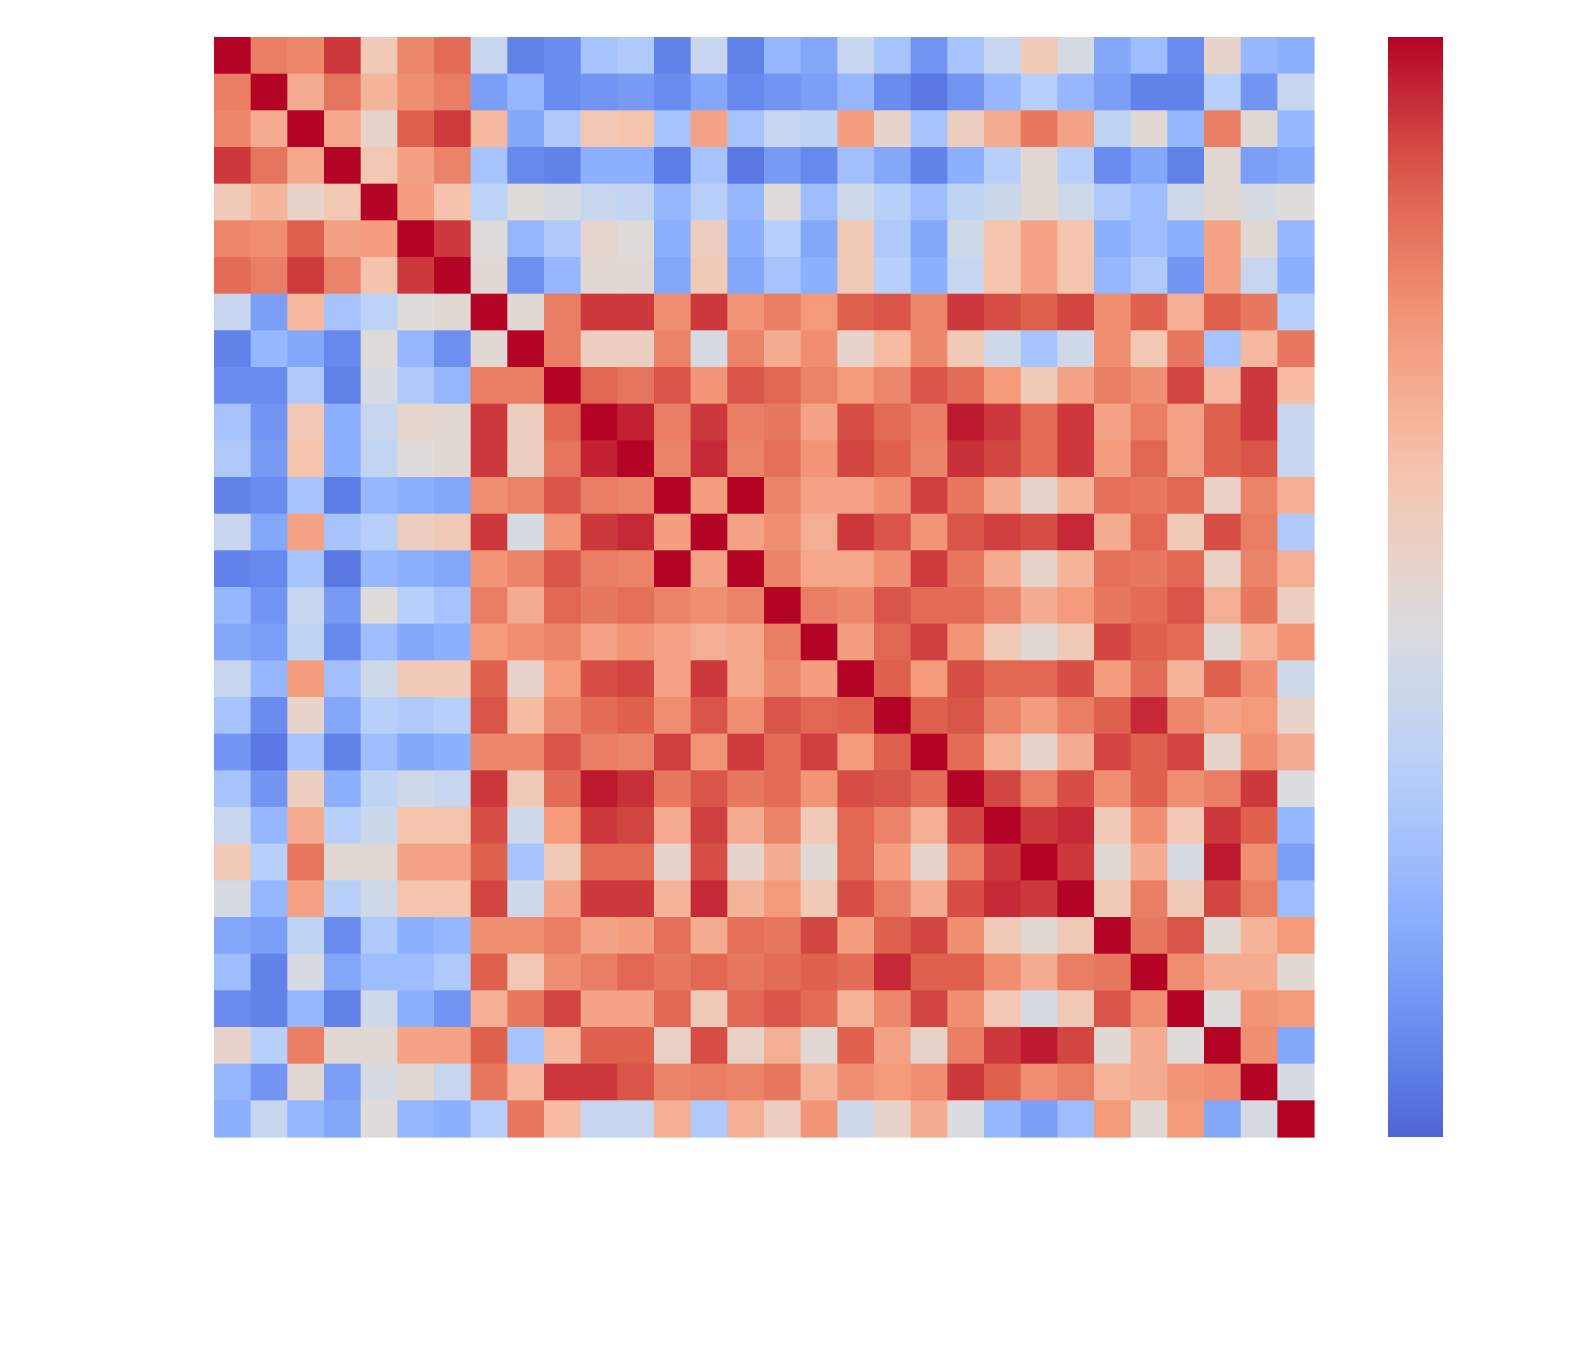  I want to click on heatmap-cell-r20-c0, so click(233, 789).